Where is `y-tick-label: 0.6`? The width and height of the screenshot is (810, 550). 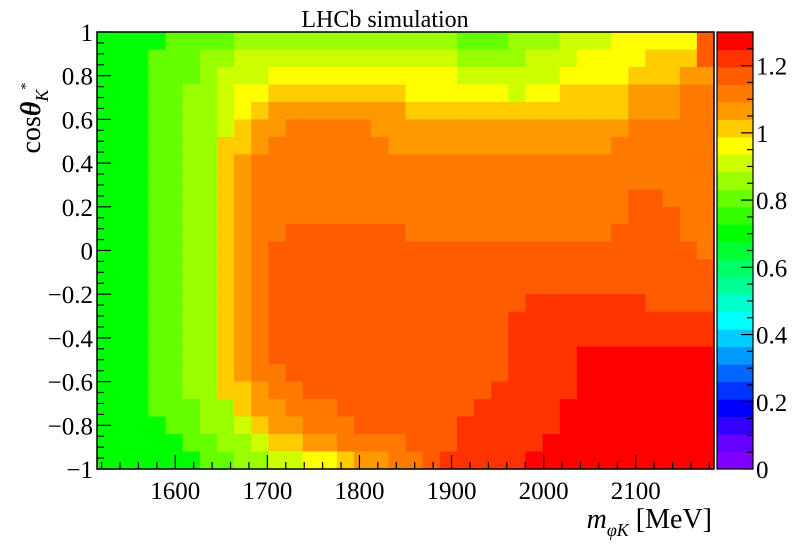
y-tick-label: 0.6 is located at coordinates (77, 120).